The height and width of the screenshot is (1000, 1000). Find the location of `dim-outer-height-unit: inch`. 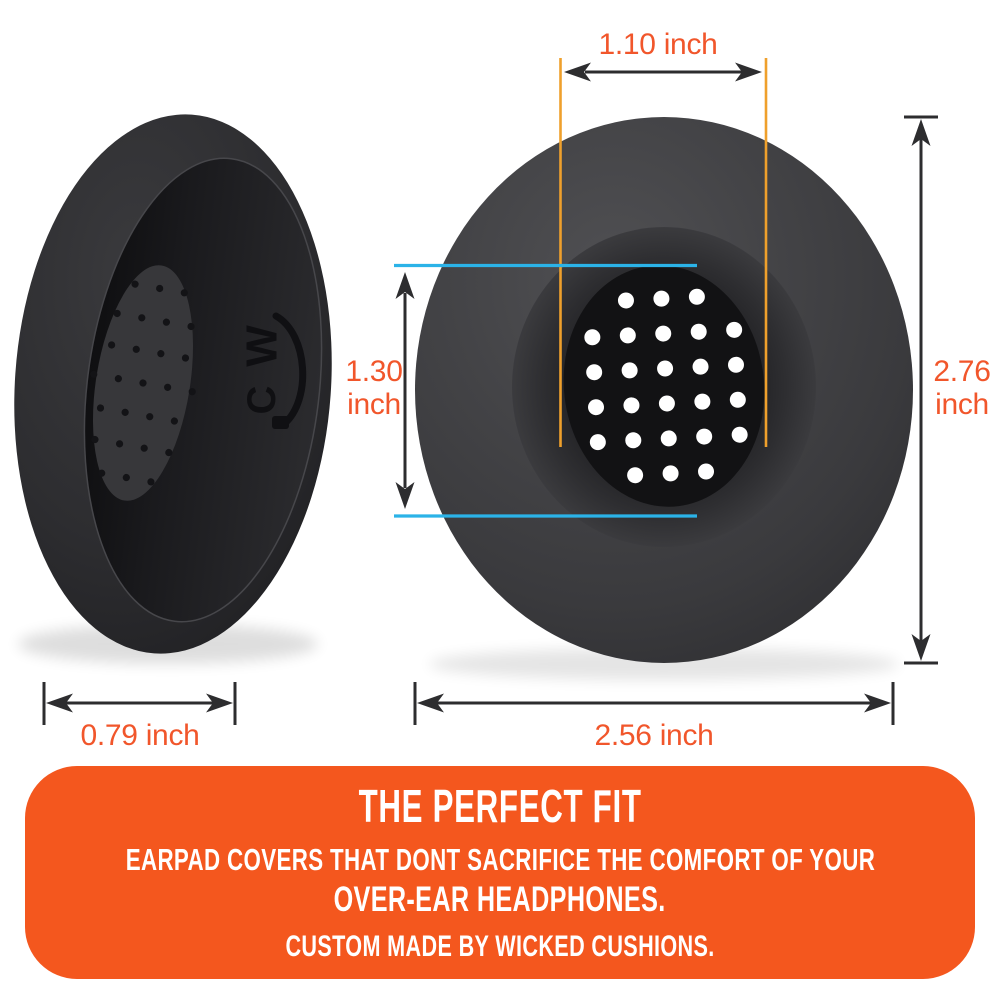

dim-outer-height-unit: inch is located at coordinates (962, 404).